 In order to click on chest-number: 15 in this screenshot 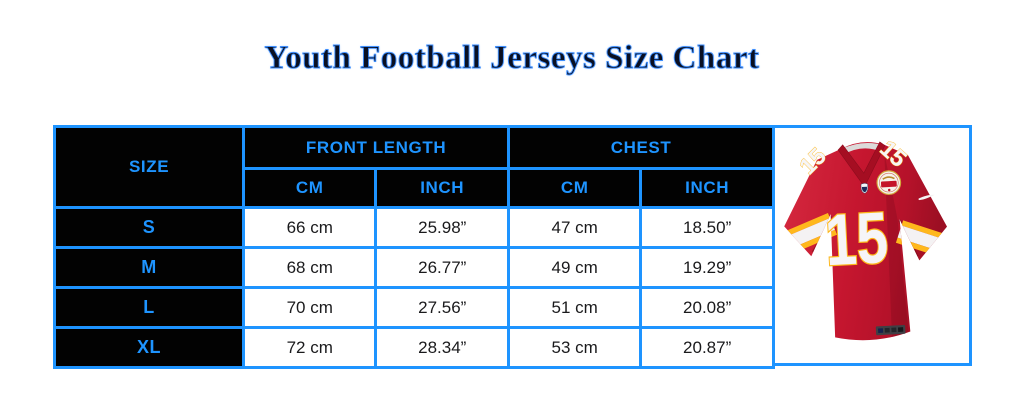, I will do `click(856, 239)`.